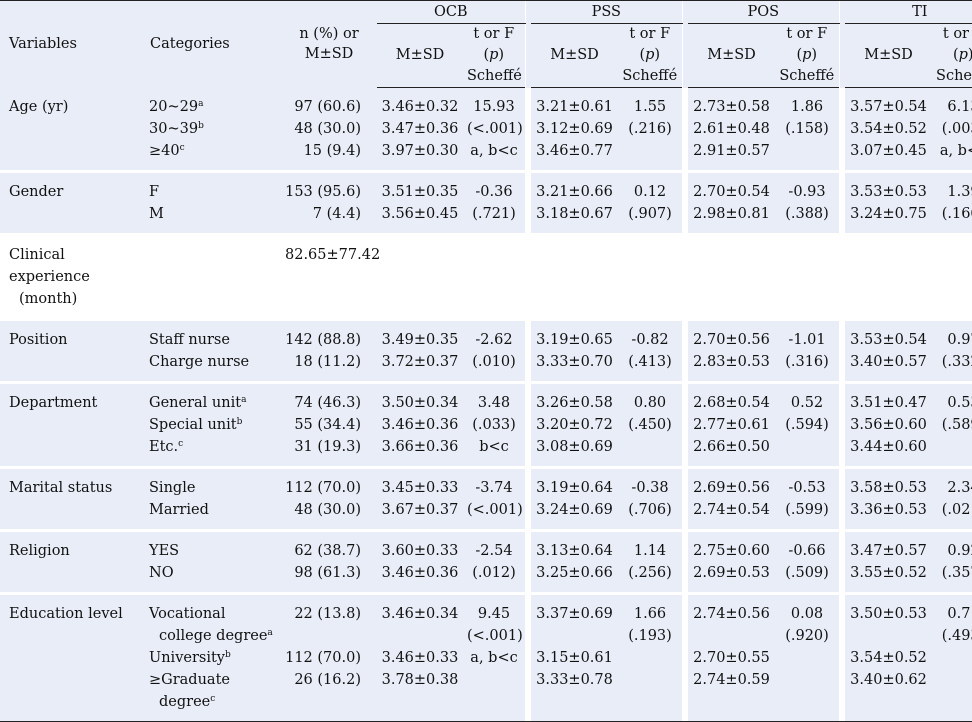 The width and height of the screenshot is (972, 722). I want to click on cell-value: 3.49±0.35, so click(420, 340).